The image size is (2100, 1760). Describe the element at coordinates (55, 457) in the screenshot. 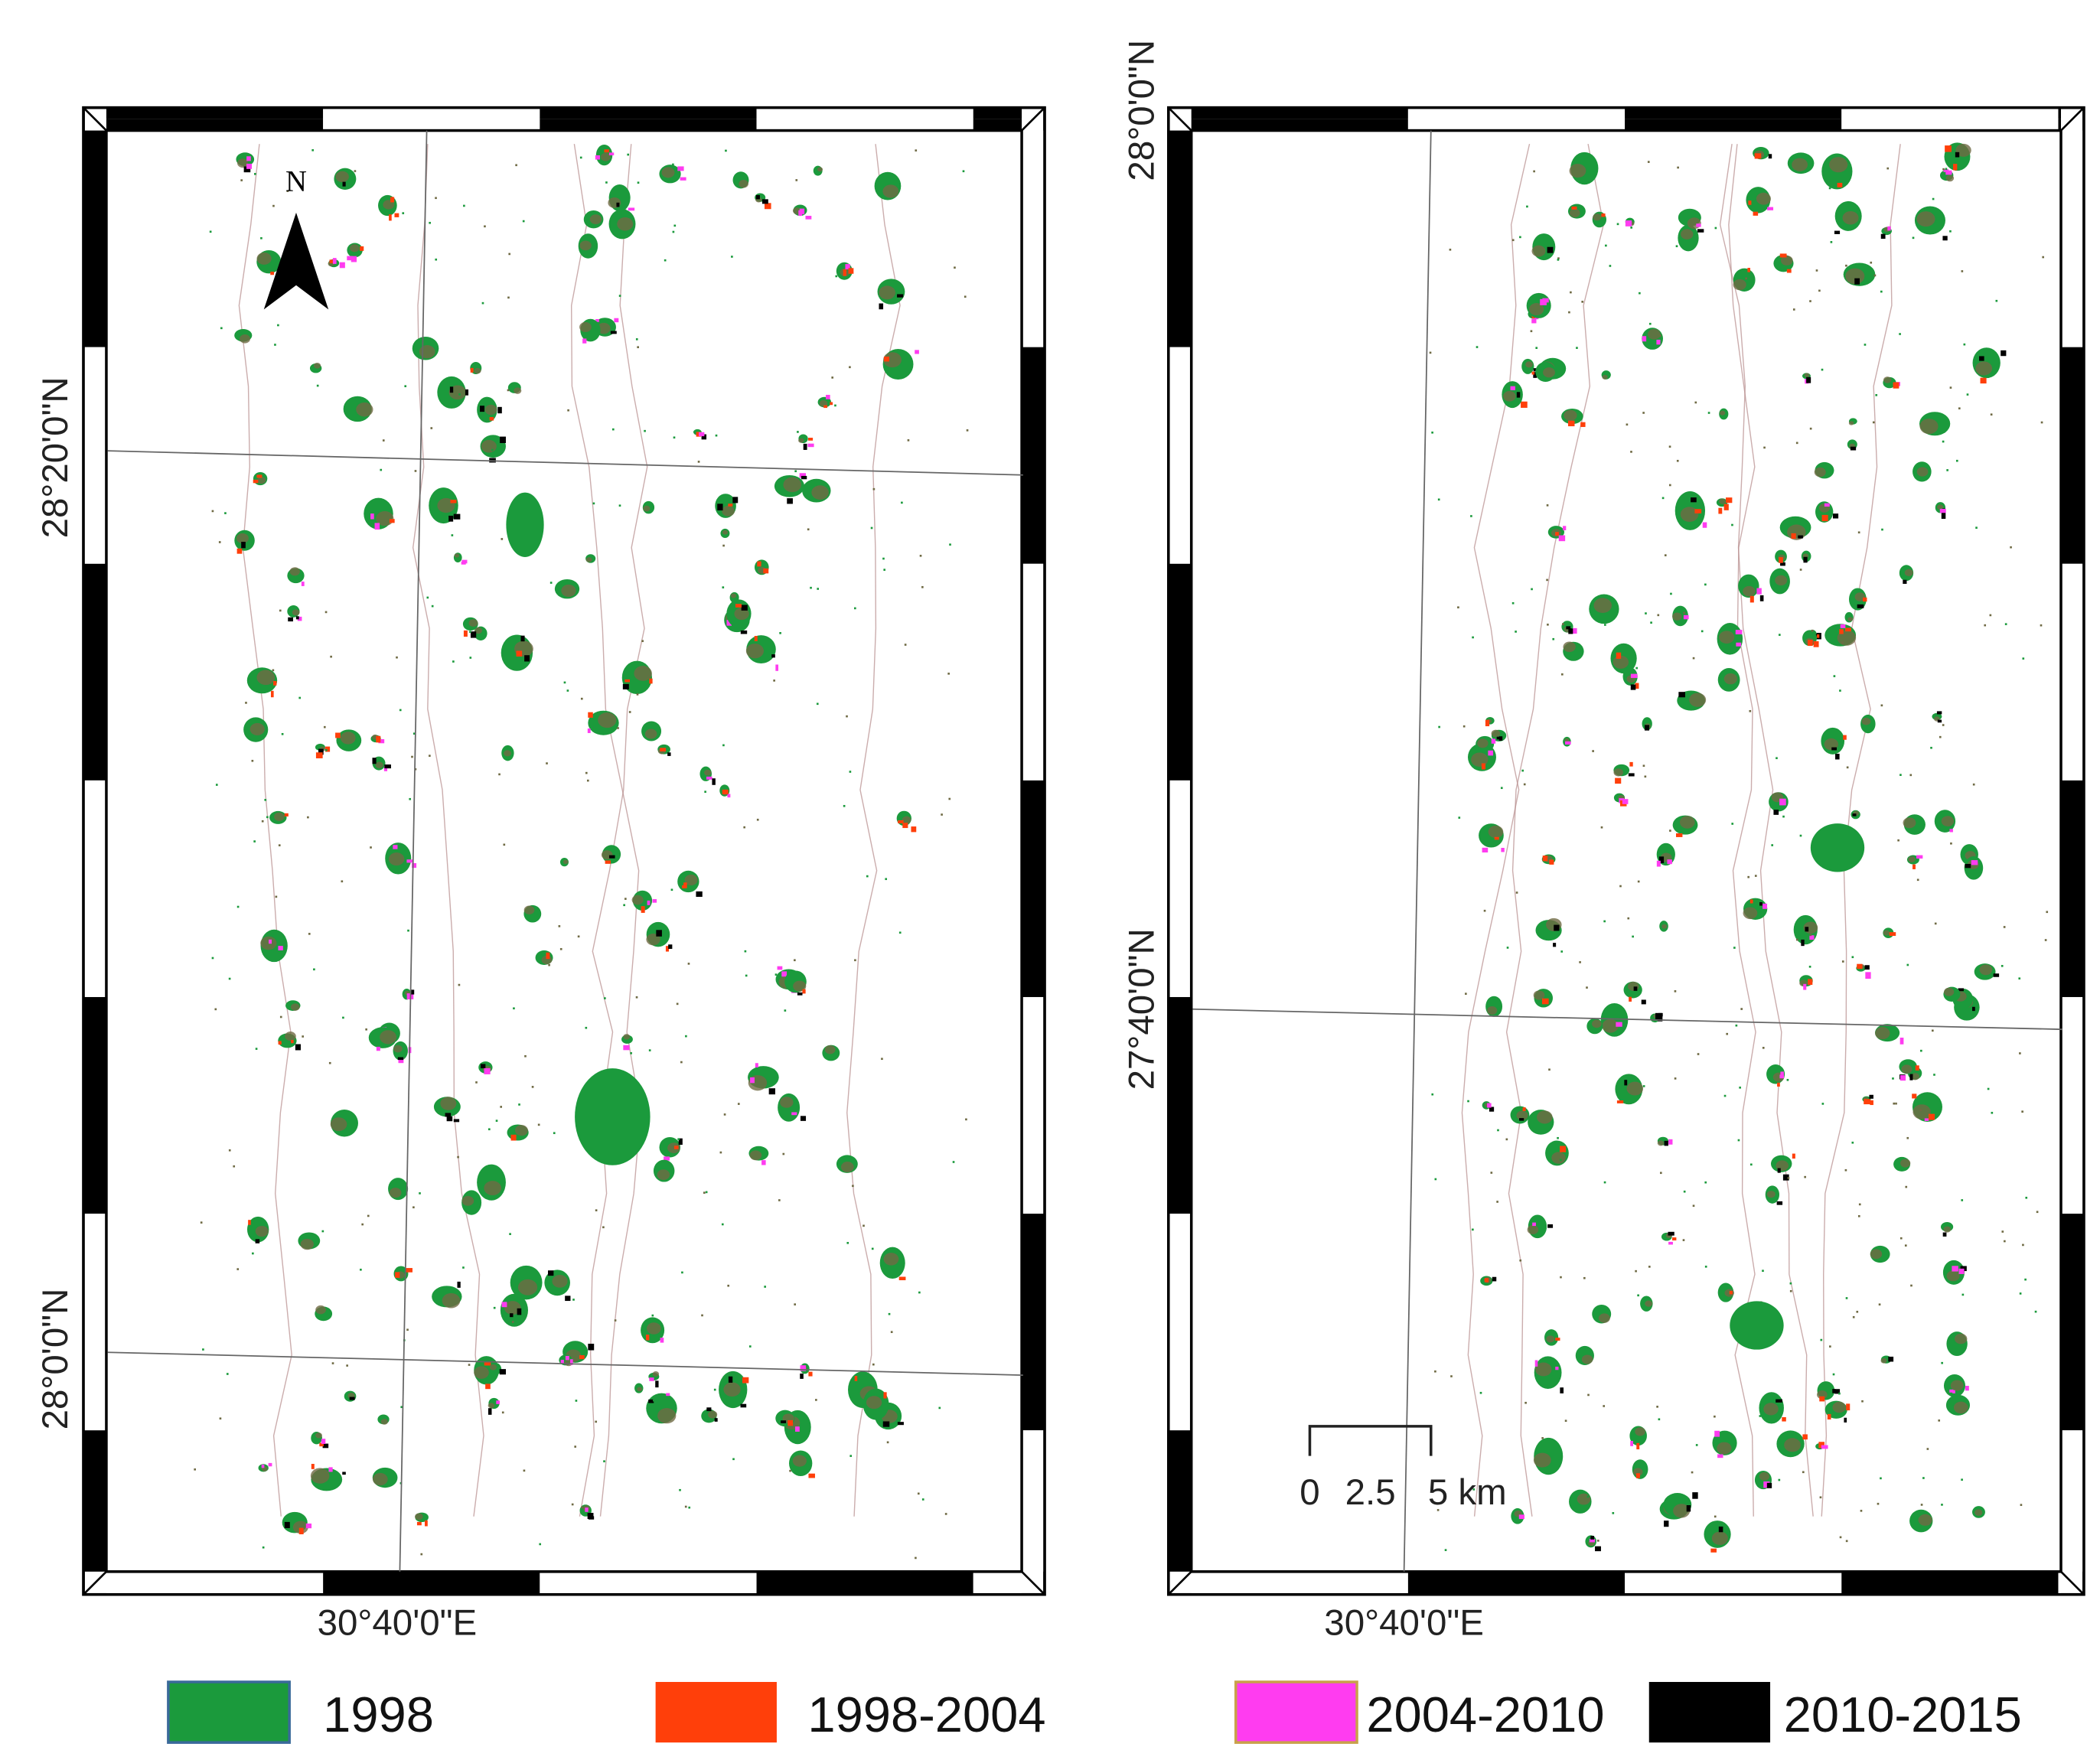

I see `lat-label: 28°20'0"N` at that location.